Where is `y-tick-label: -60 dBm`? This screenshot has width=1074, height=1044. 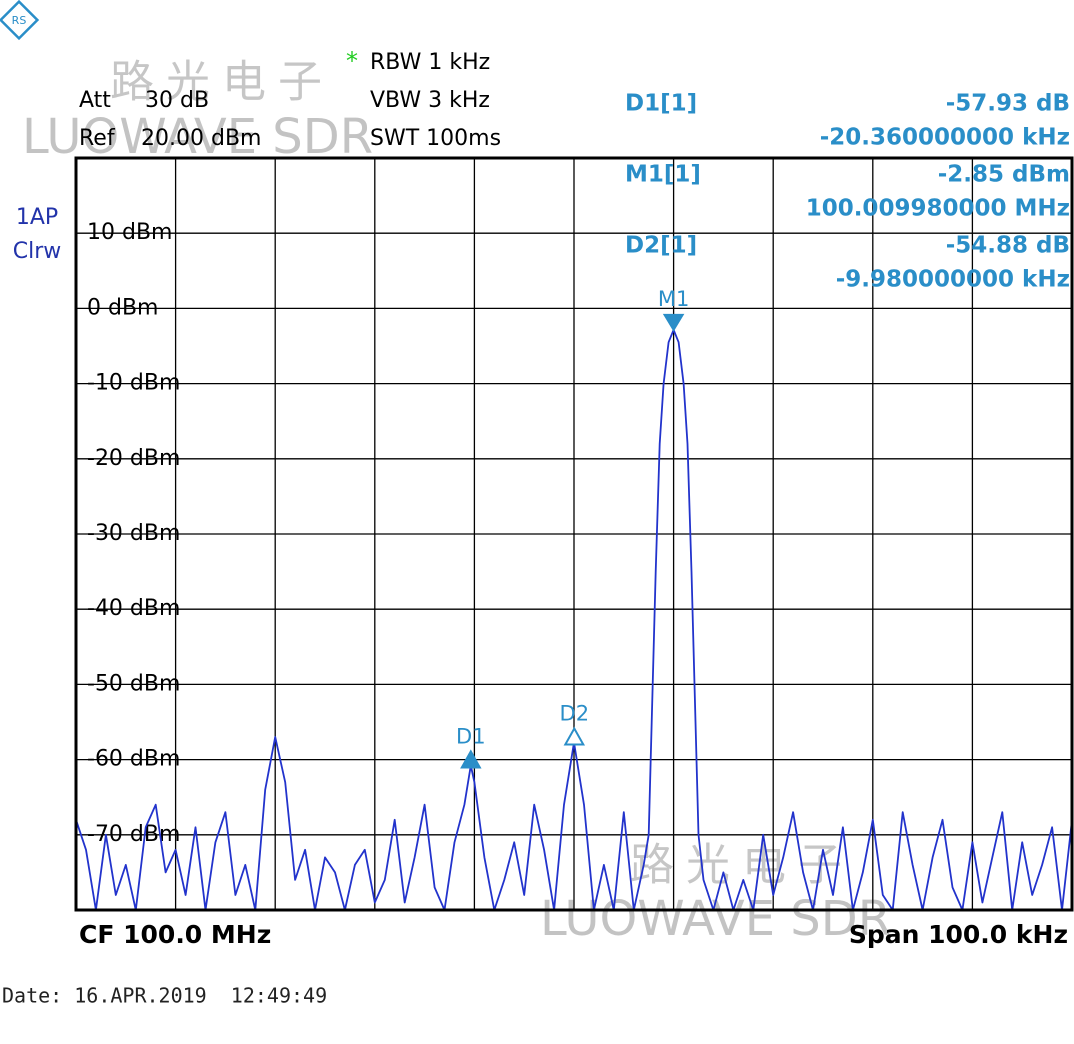
y-tick-label: -60 dBm is located at coordinates (133, 759).